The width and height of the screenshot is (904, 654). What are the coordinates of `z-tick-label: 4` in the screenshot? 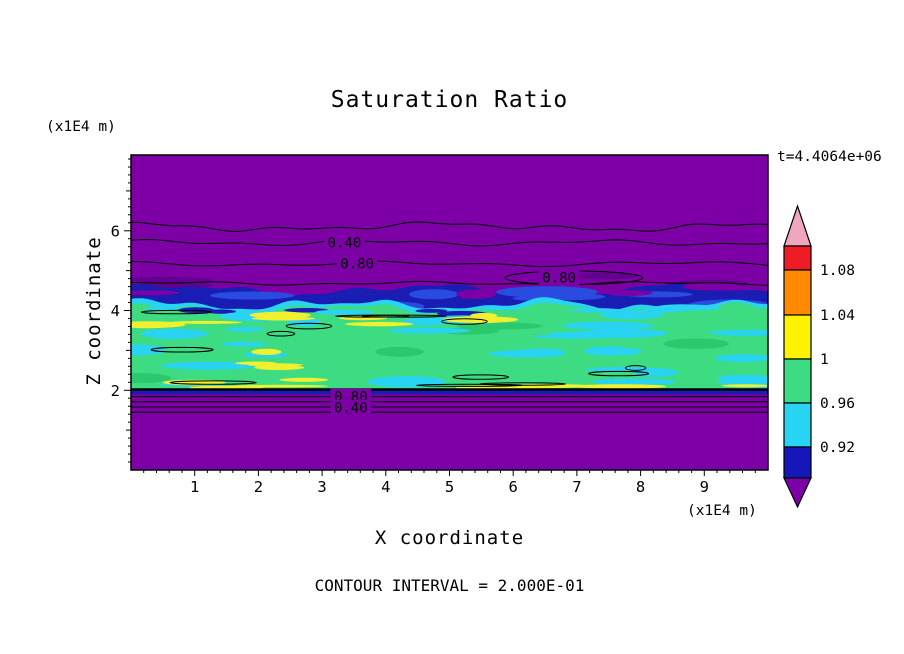 It's located at (115, 311).